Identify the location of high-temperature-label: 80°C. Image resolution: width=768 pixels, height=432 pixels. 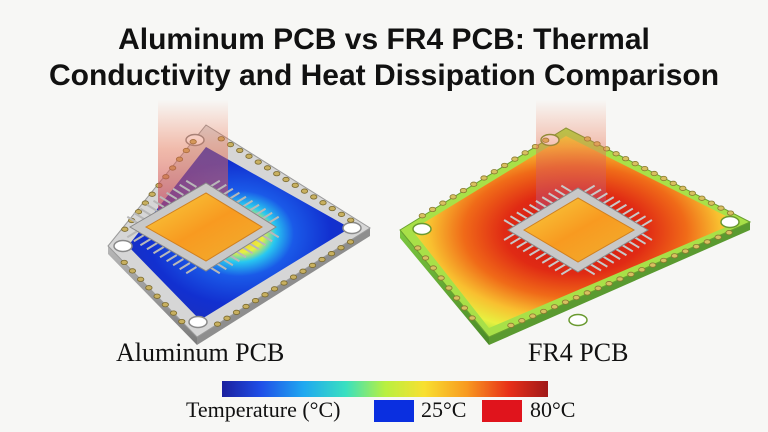
(553, 409).